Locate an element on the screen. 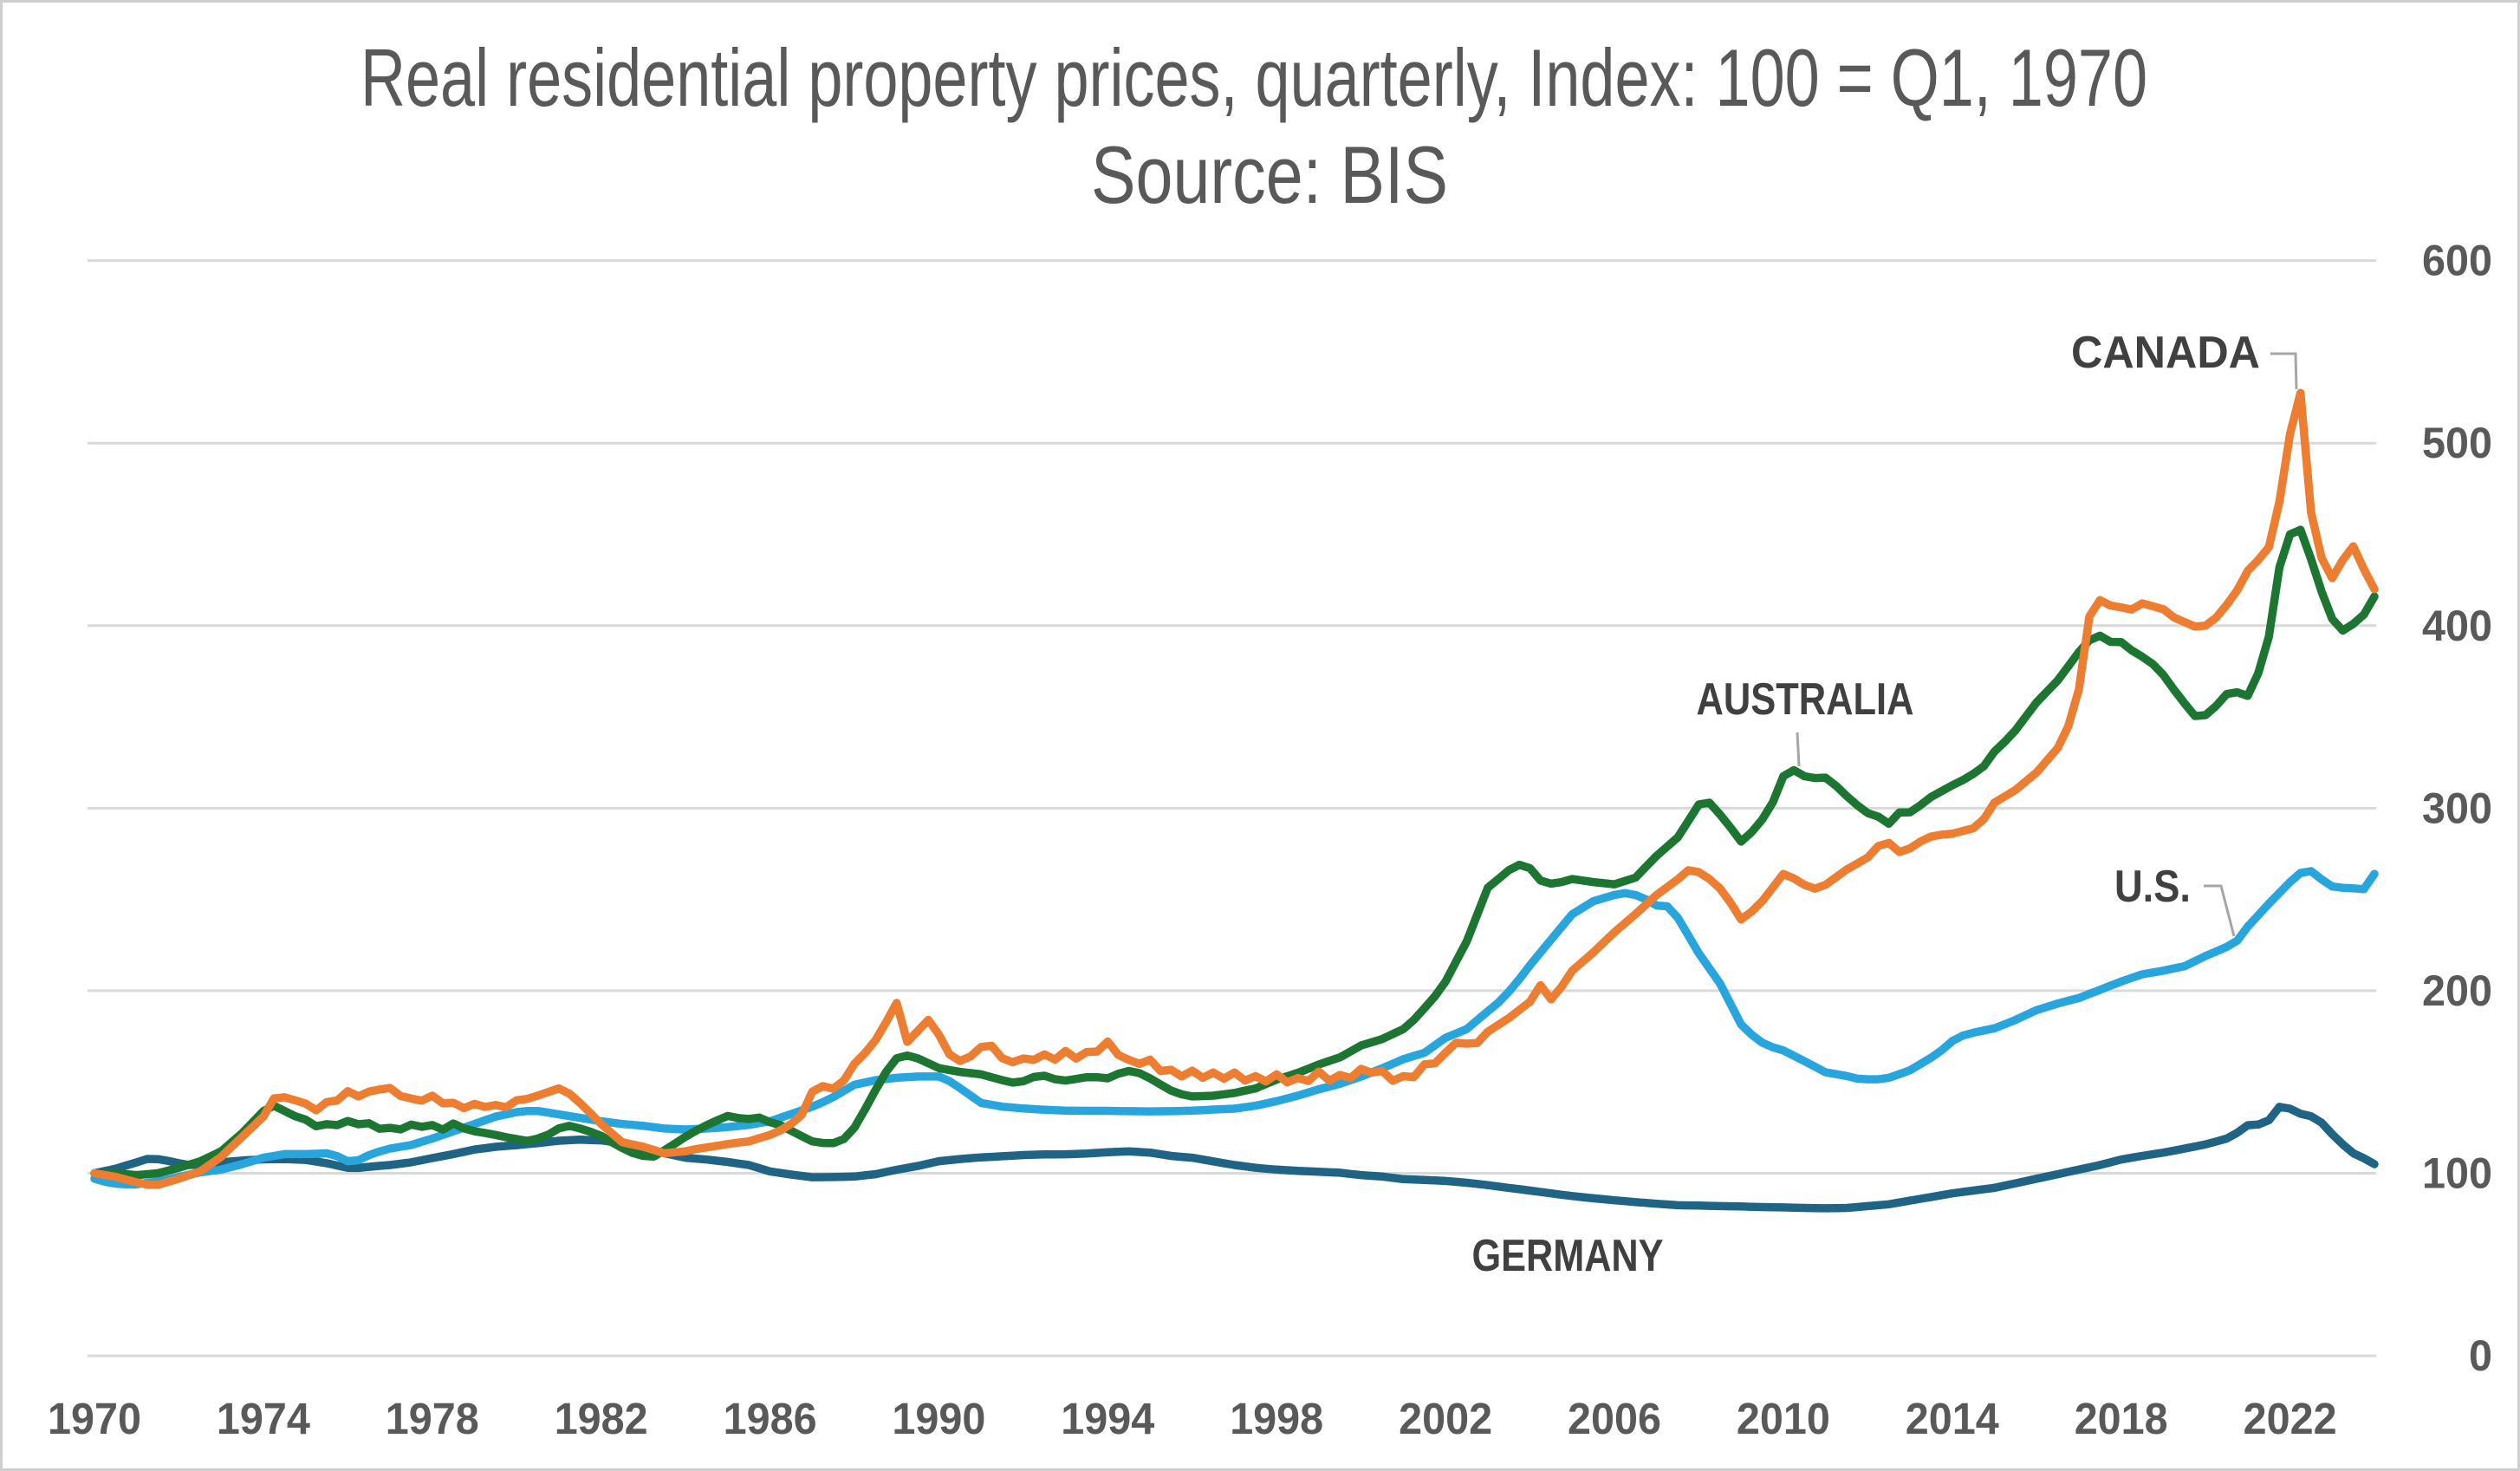 The width and height of the screenshot is (2520, 1471). svg-text: 2010 is located at coordinates (1783, 1418).